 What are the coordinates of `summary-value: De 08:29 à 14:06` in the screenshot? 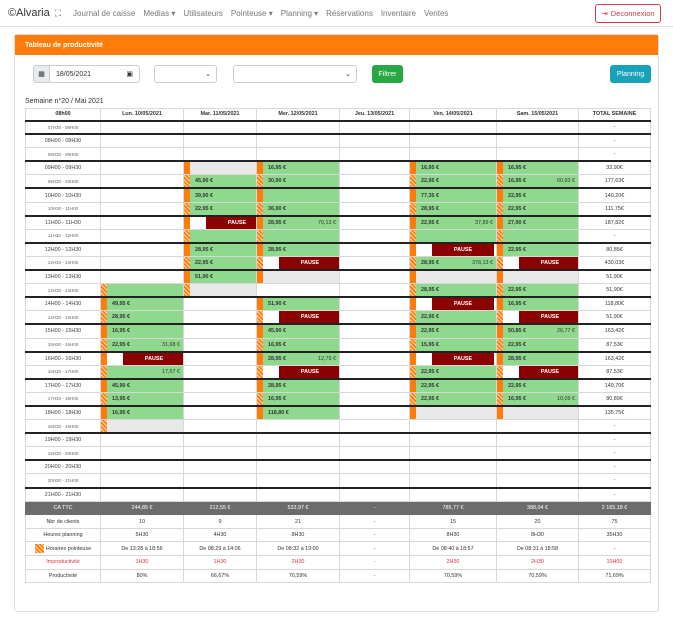 It's located at (220, 548).